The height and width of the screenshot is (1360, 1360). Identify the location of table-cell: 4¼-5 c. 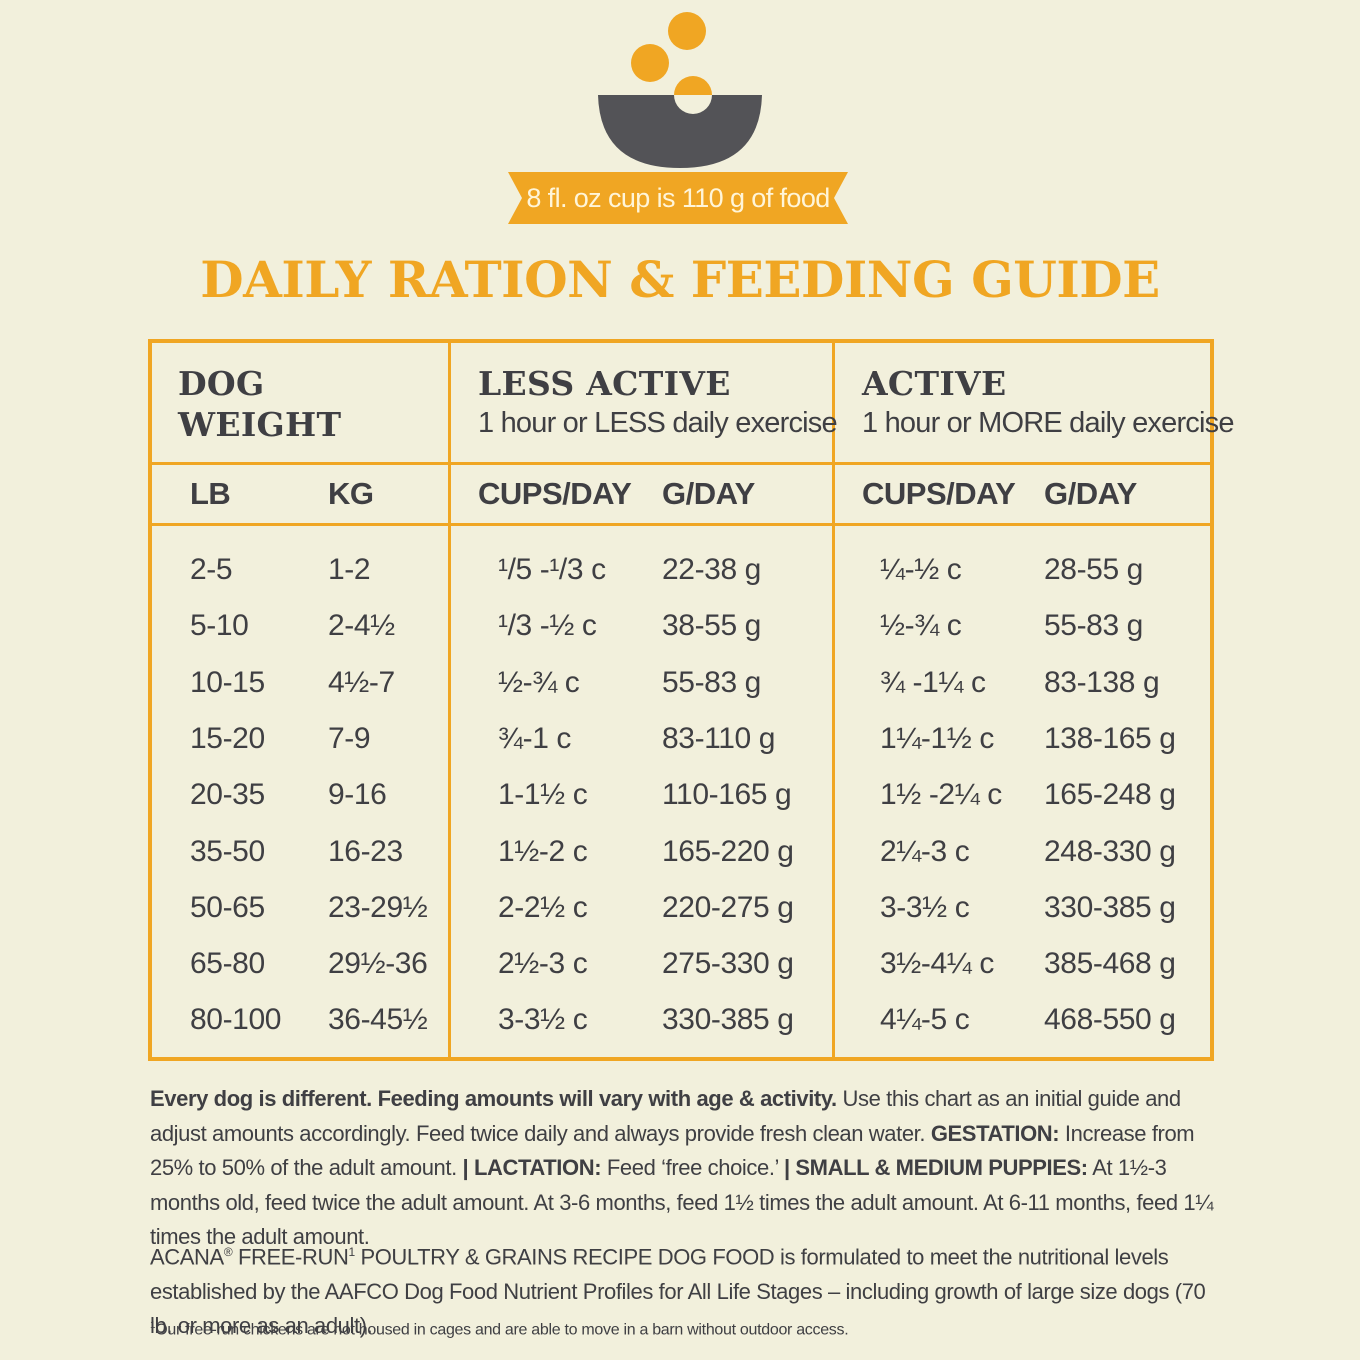
(925, 1020).